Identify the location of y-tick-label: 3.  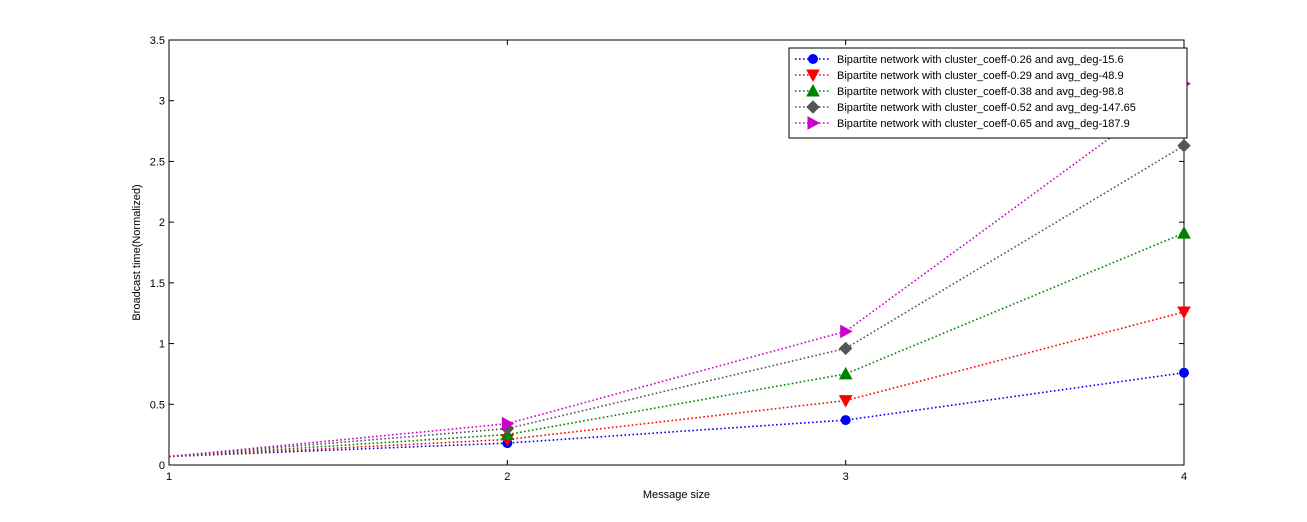
(162, 102).